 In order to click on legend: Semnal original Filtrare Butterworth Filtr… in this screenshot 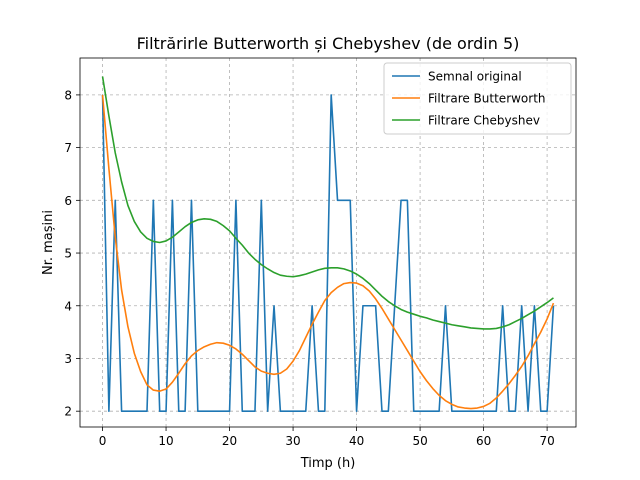, I will do `click(477, 98)`.